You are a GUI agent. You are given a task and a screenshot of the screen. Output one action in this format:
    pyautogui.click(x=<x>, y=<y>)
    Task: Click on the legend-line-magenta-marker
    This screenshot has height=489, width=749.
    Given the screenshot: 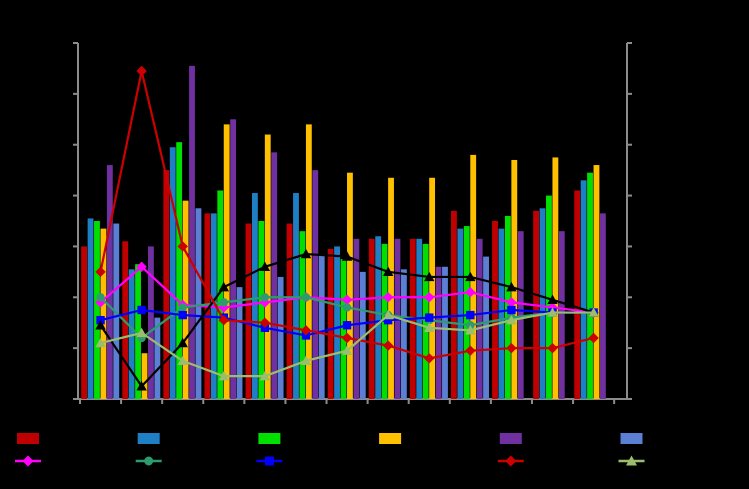 What is the action you would take?
    pyautogui.click(x=28, y=461)
    